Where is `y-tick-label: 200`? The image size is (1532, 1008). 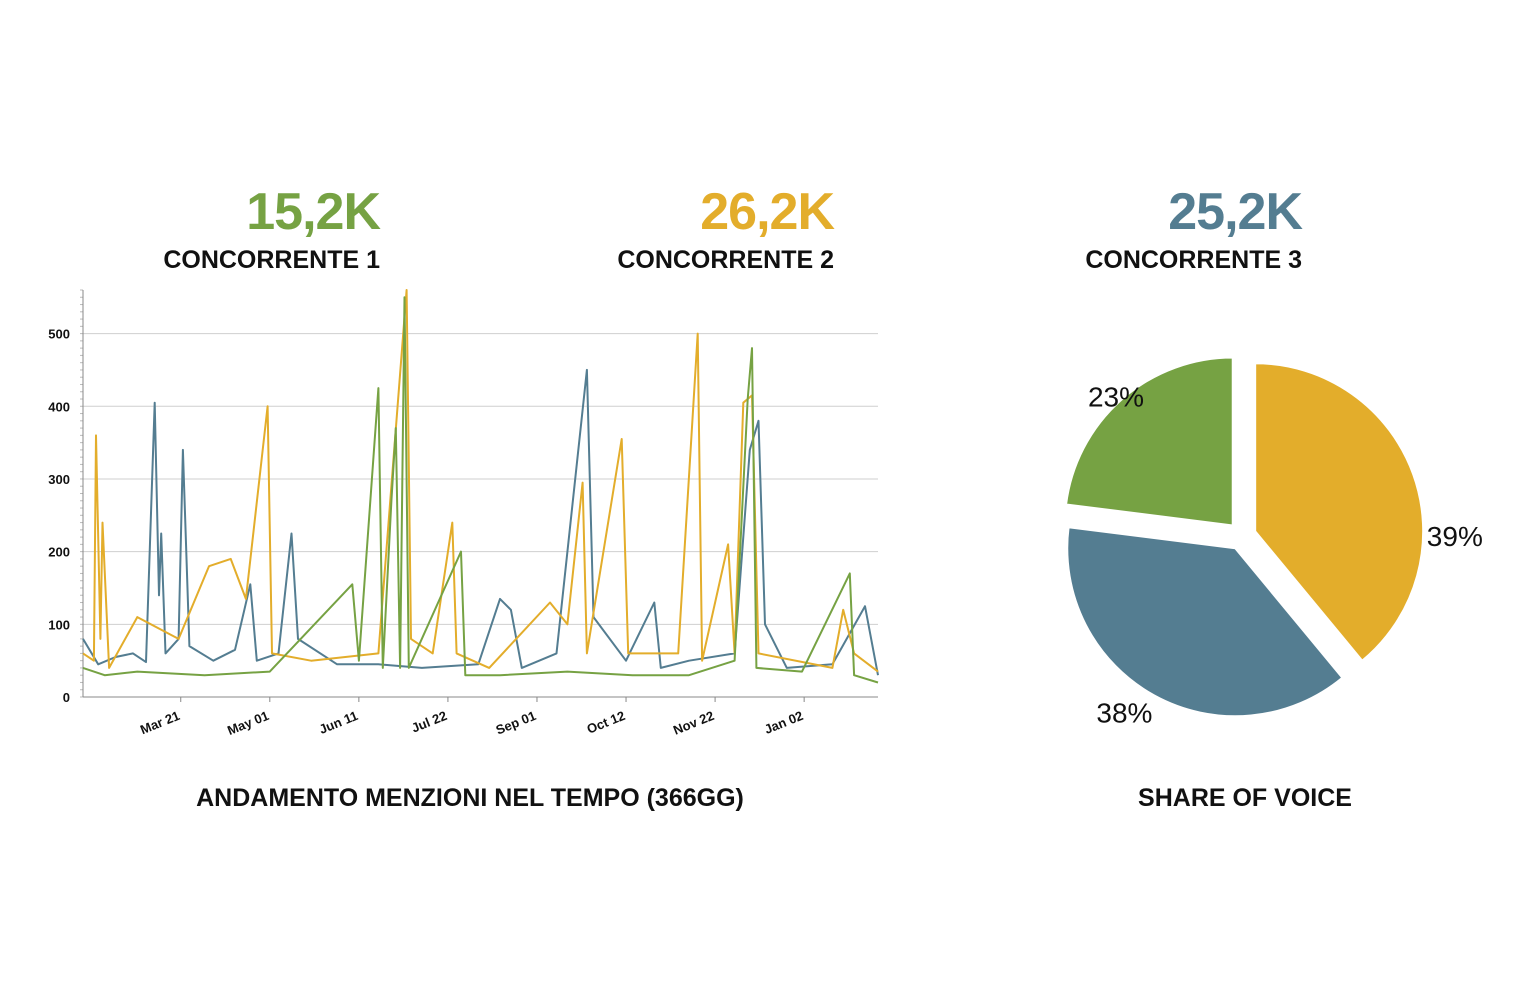 y-tick-label: 200 is located at coordinates (59, 552).